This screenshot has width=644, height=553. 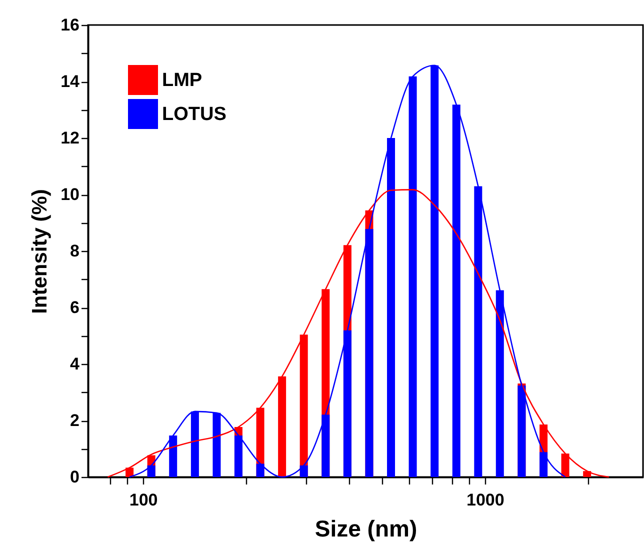 I want to click on y-axis-title: Intensity (%), so click(x=40, y=251).